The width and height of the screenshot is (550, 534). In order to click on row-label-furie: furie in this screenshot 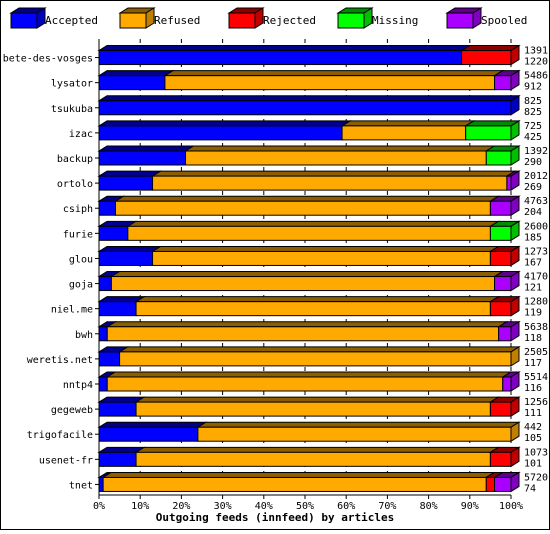, I will do `click(78, 234)`.